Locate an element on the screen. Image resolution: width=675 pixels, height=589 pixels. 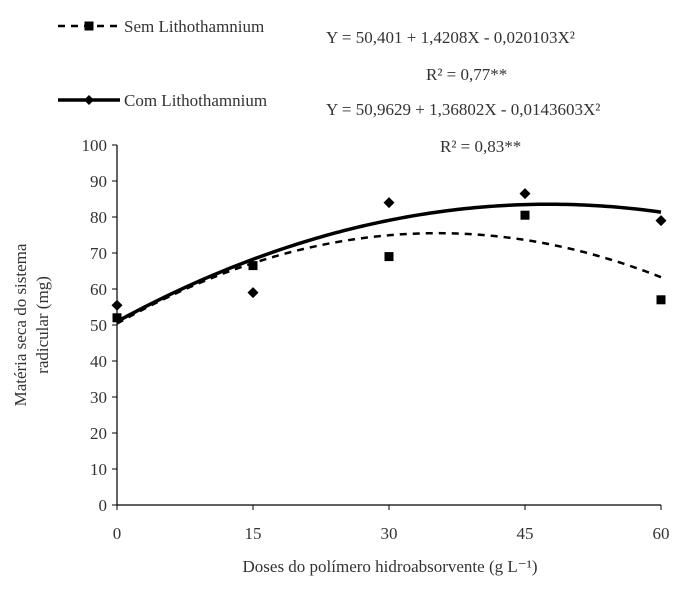
x-tick-label: 15 is located at coordinates (253, 533).